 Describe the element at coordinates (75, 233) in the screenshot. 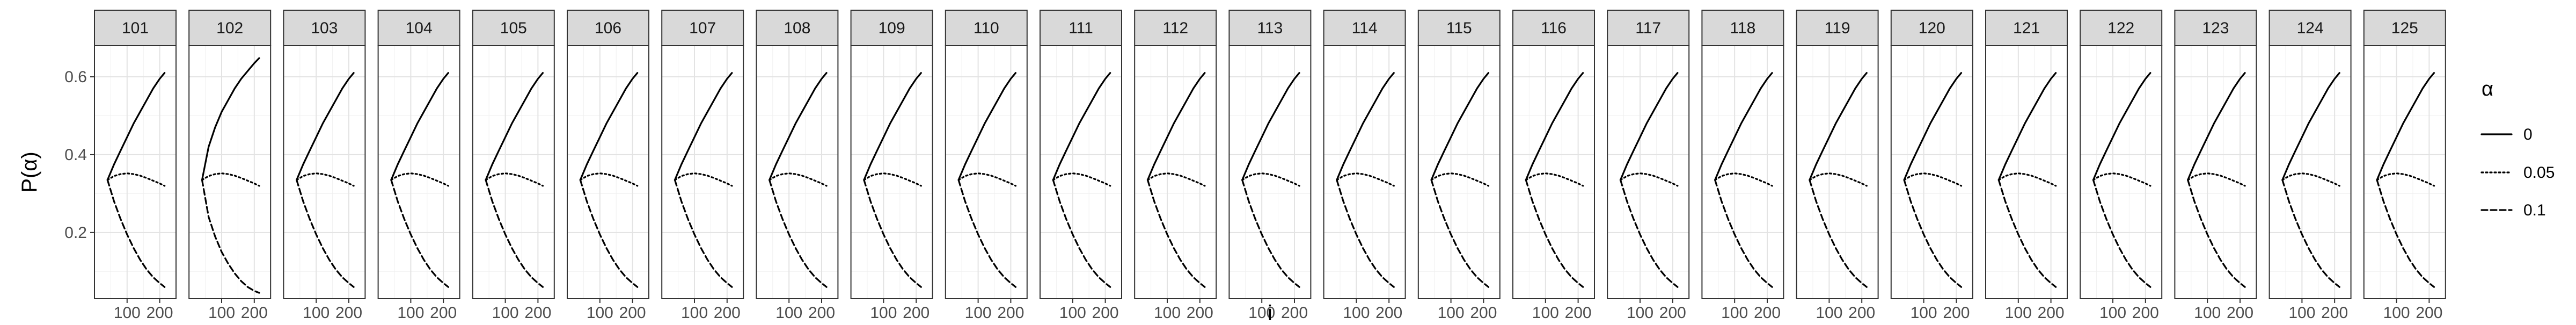

I see `y-tick-label: 0.2` at that location.